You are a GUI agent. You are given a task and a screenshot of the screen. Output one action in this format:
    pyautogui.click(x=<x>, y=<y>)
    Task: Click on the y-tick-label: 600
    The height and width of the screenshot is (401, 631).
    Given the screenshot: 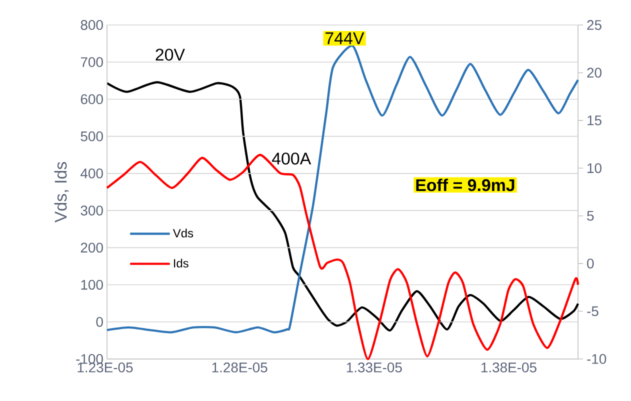 What is the action you would take?
    pyautogui.click(x=91, y=99)
    